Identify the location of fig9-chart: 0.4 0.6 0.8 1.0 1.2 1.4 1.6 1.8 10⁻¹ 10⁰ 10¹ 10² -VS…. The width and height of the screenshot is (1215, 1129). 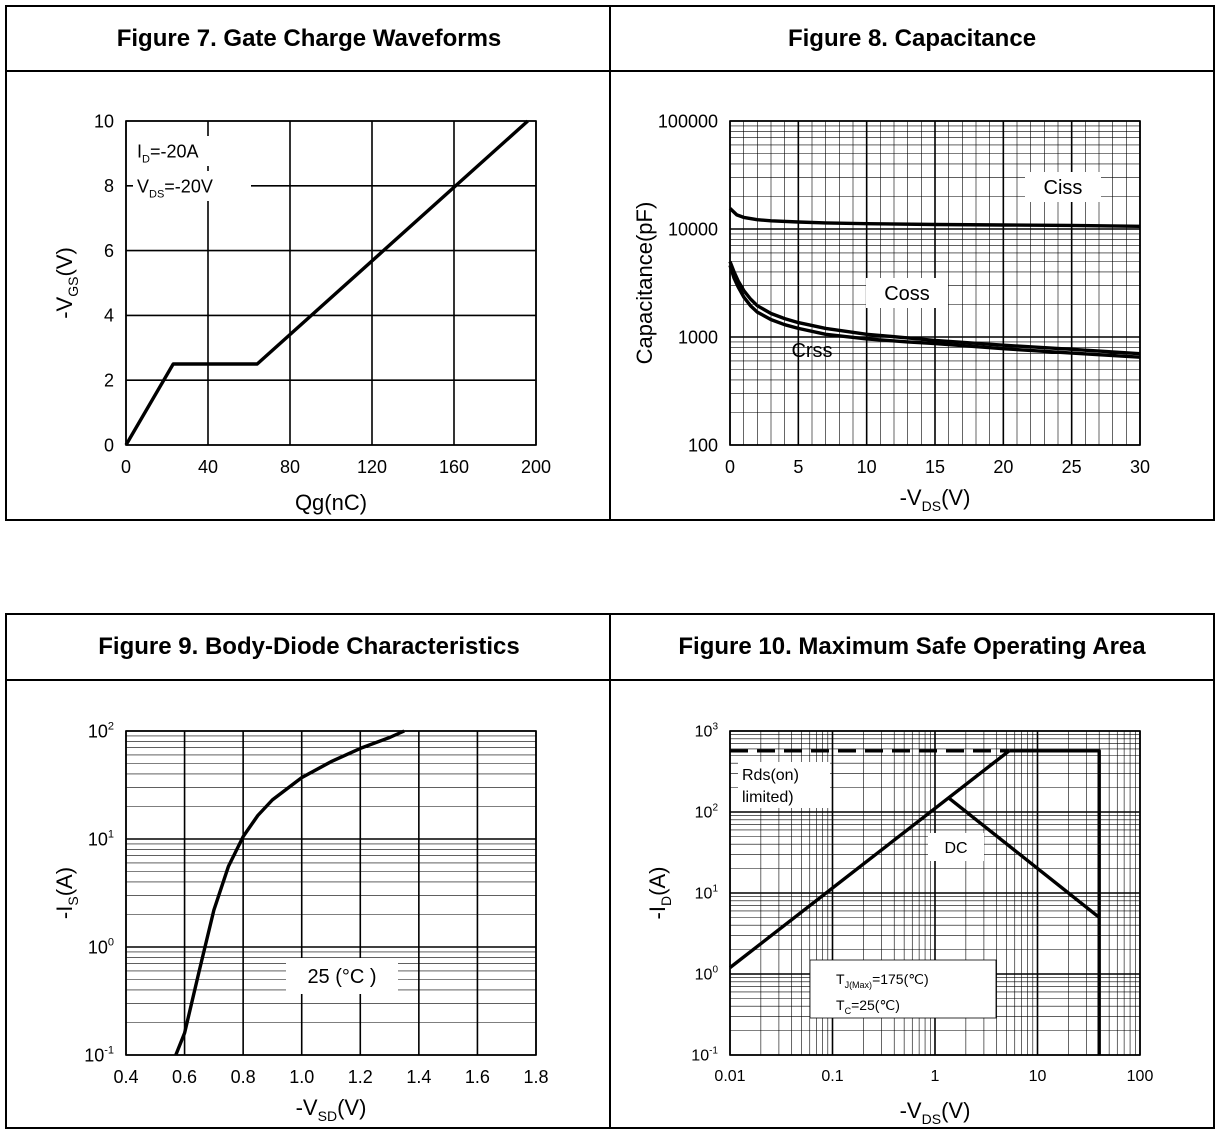
(300, 922).